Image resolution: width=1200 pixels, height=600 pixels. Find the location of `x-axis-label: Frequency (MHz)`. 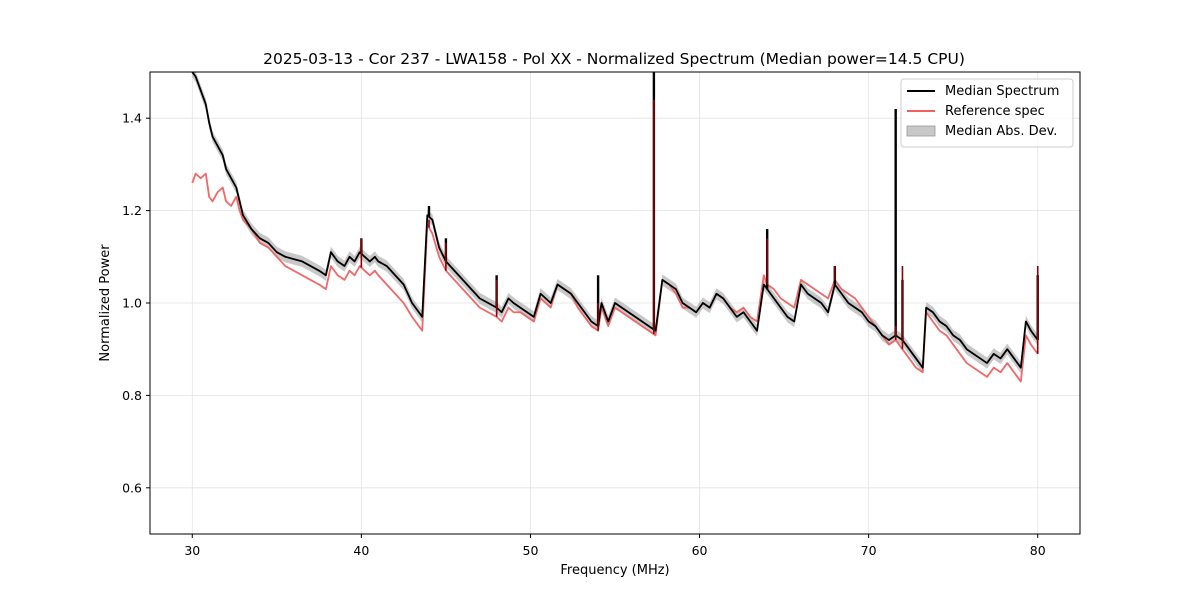

x-axis-label: Frequency (MHz) is located at coordinates (614, 570).